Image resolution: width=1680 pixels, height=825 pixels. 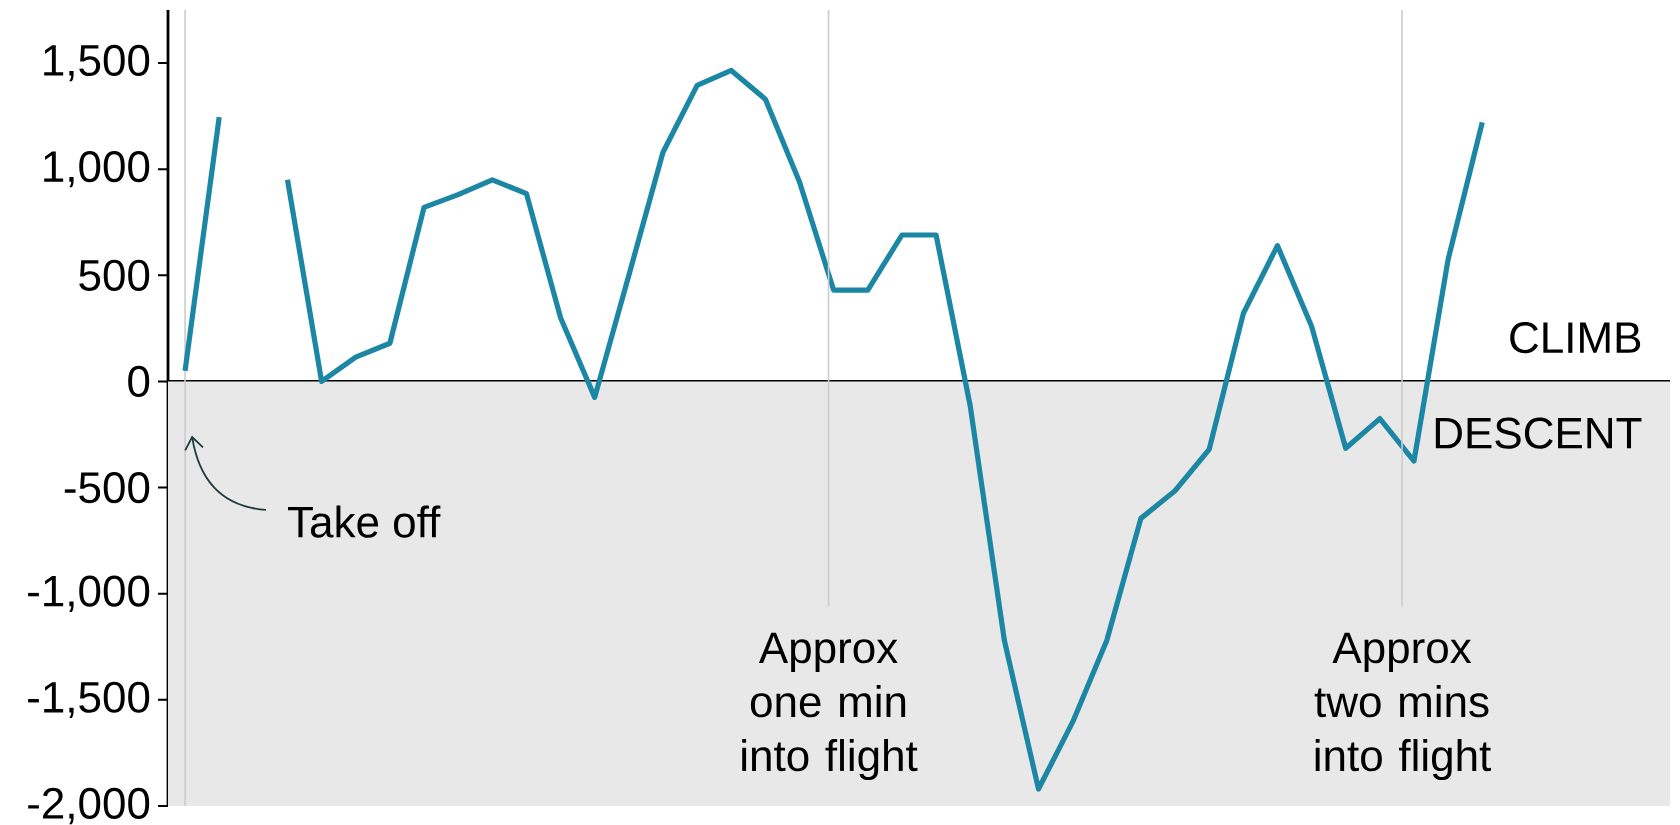 What do you see at coordinates (97, 169) in the screenshot?
I see `y-tick-label: 1,000` at bounding box center [97, 169].